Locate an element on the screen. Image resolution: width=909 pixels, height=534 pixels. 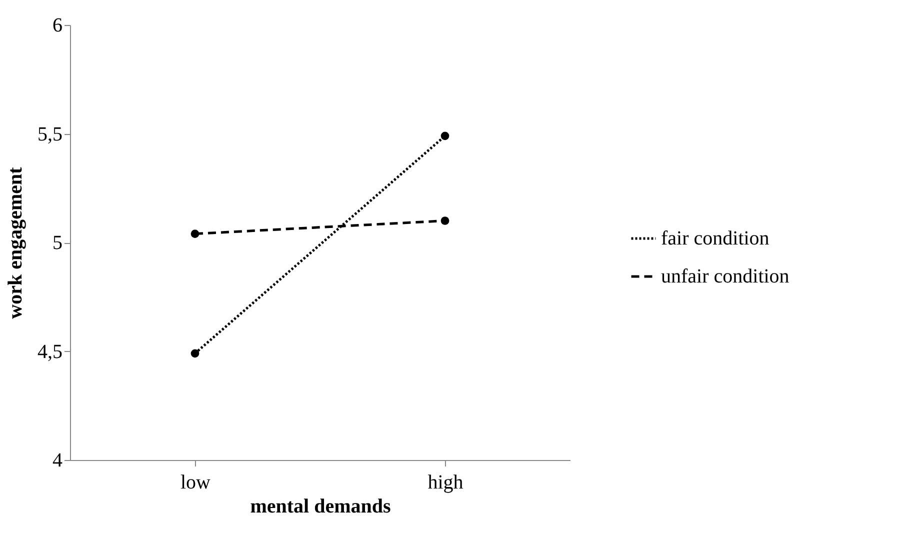
x-axis-title: mental demands is located at coordinates (320, 507).